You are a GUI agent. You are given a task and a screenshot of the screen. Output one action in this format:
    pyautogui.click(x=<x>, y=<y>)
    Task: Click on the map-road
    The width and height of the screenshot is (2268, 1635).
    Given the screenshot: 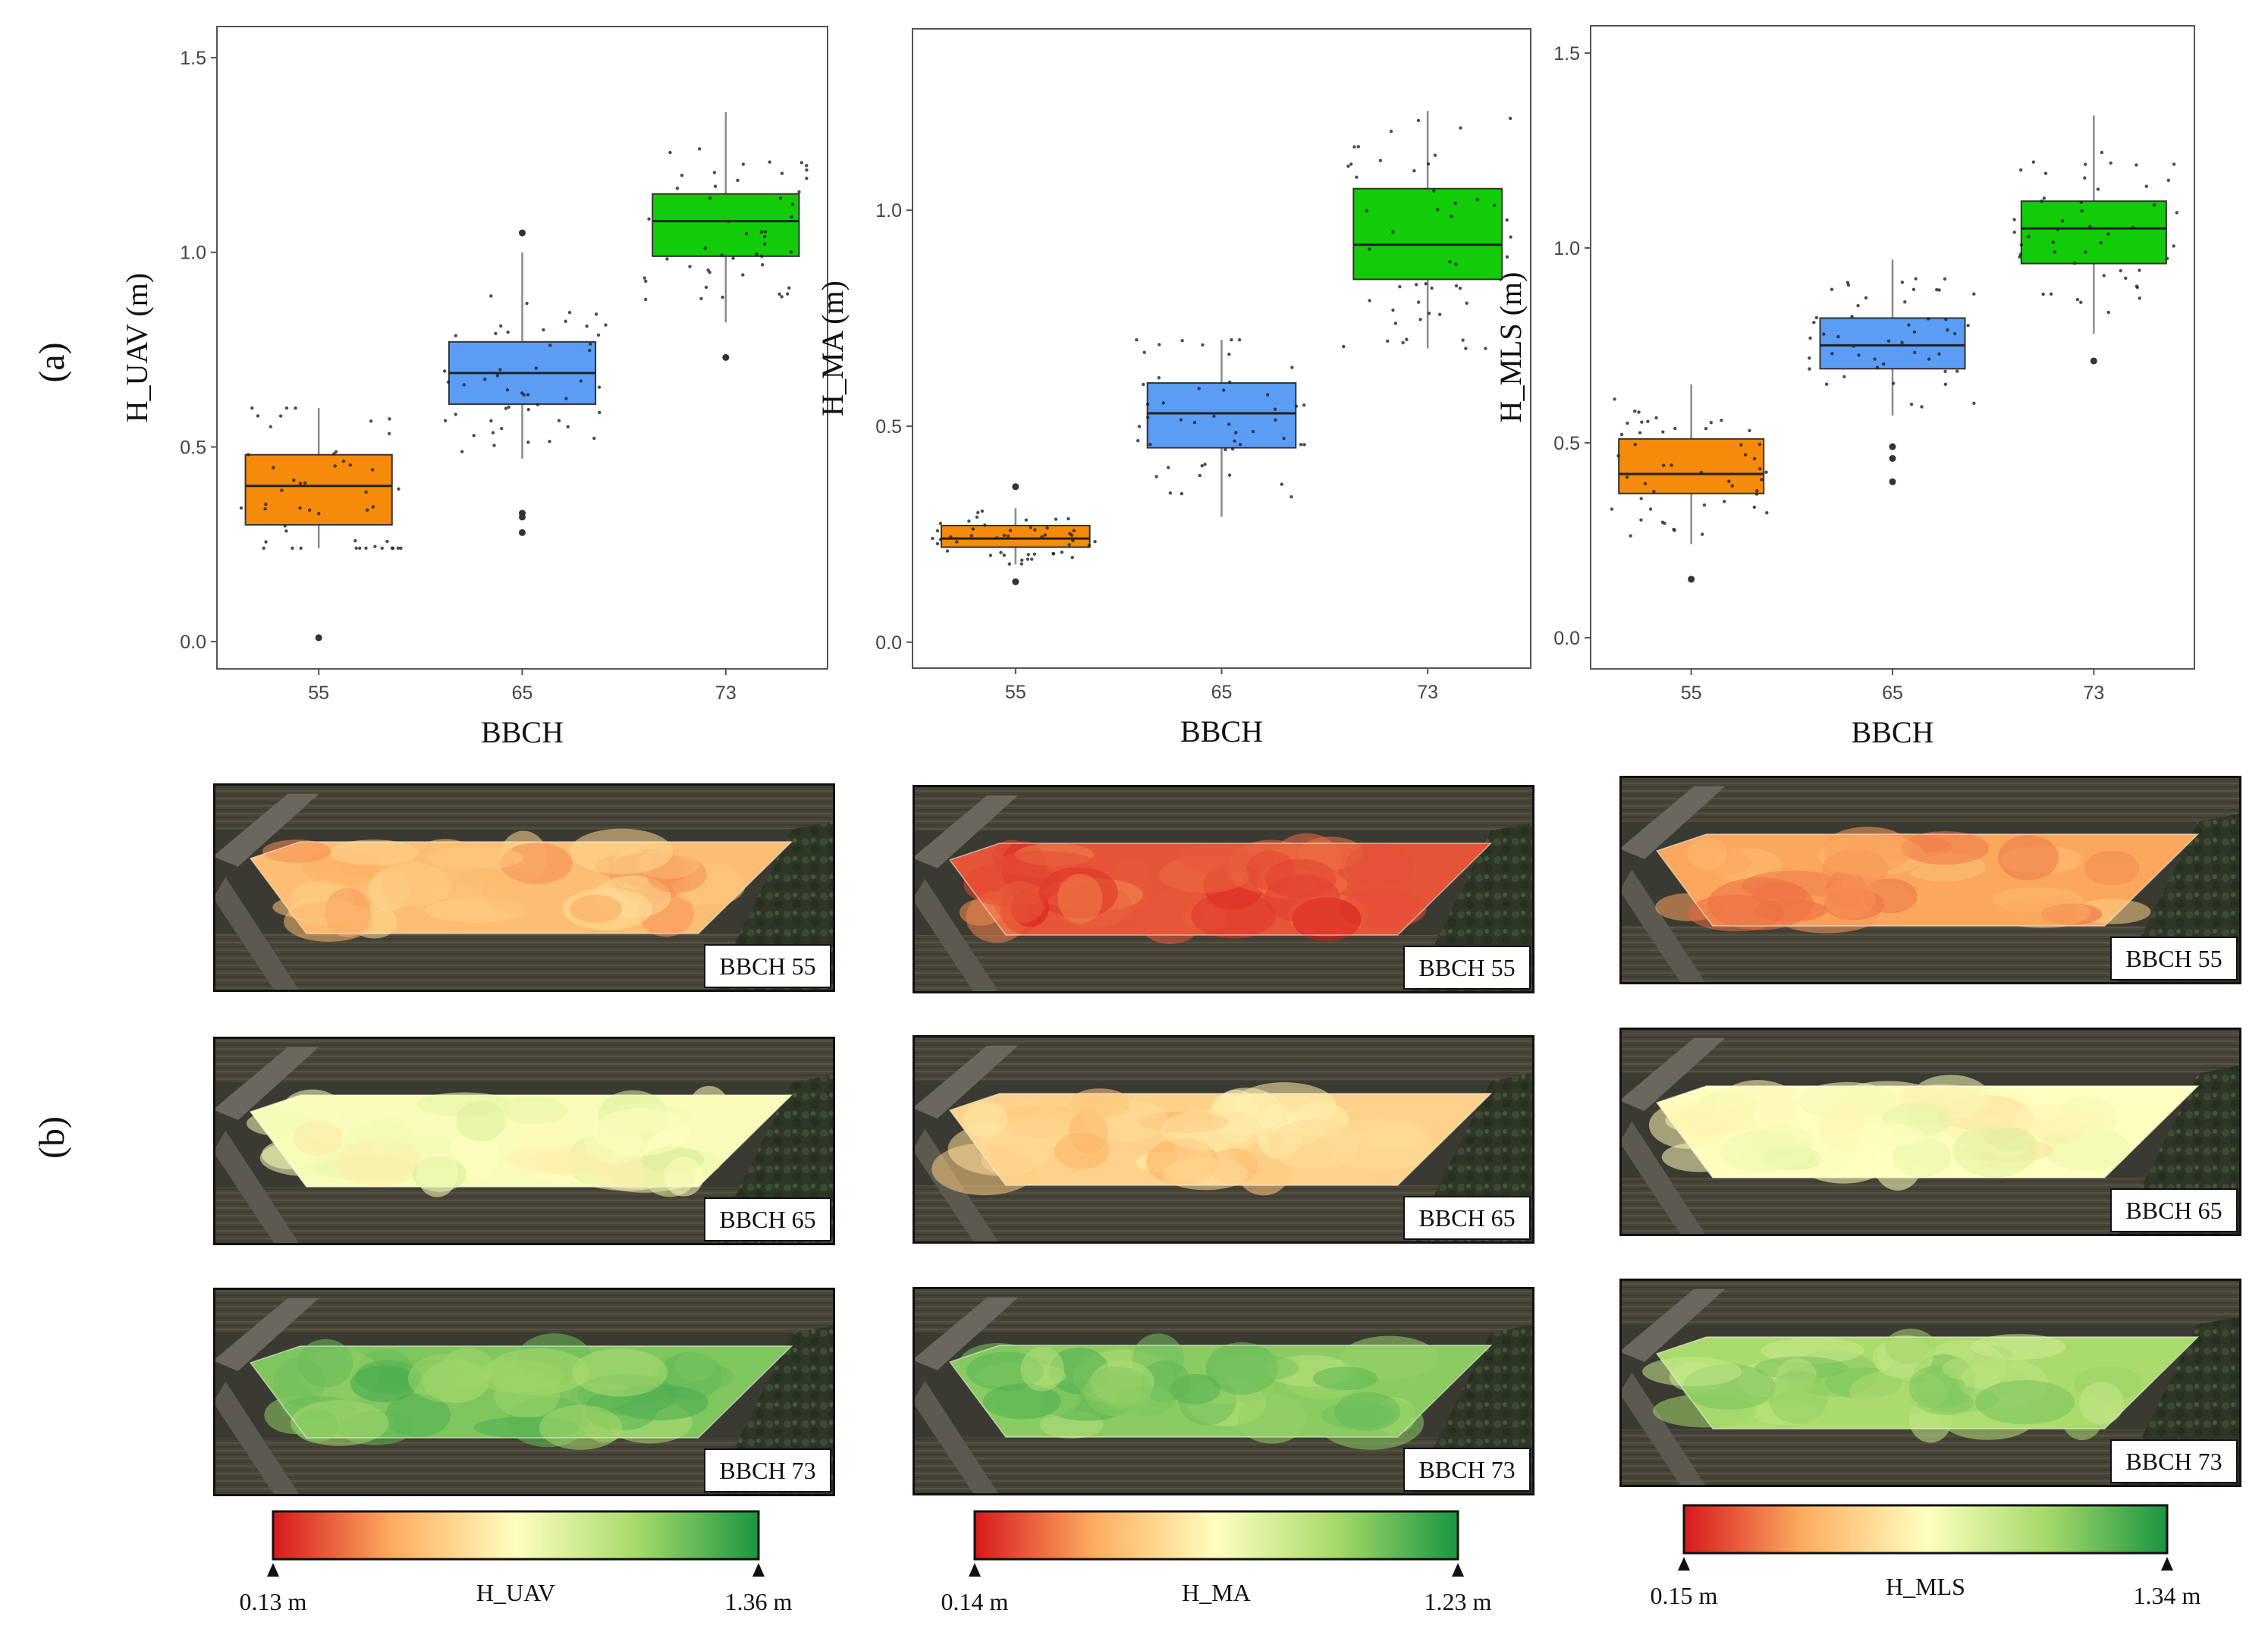 What is the action you would take?
    pyautogui.click(x=266, y=1334)
    